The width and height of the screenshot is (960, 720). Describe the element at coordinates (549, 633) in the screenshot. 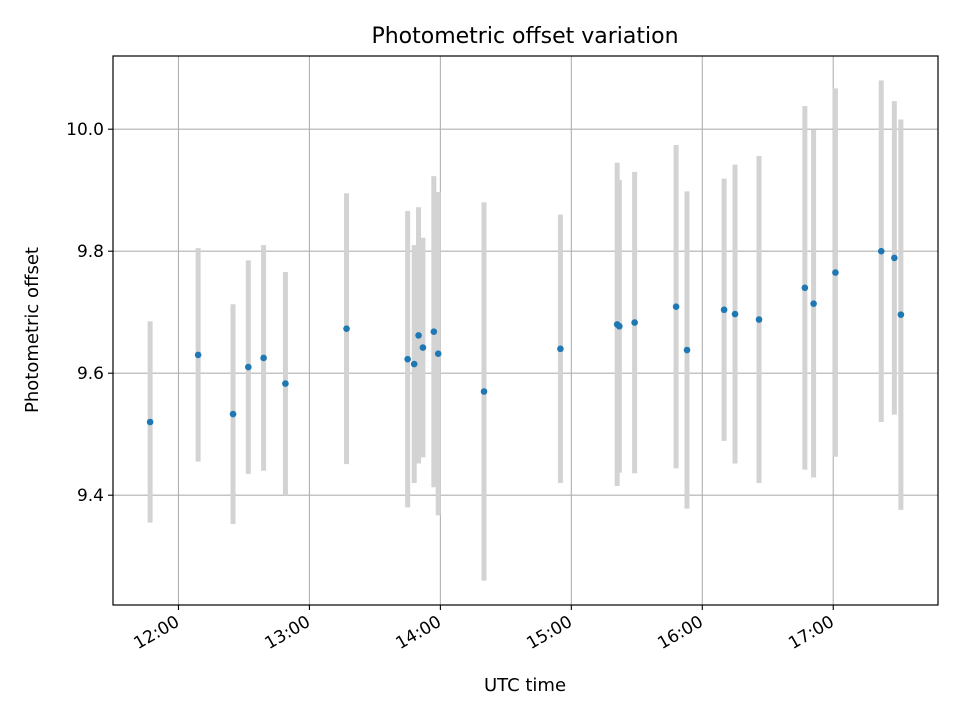

I see `x-tick-label: 15:00` at that location.